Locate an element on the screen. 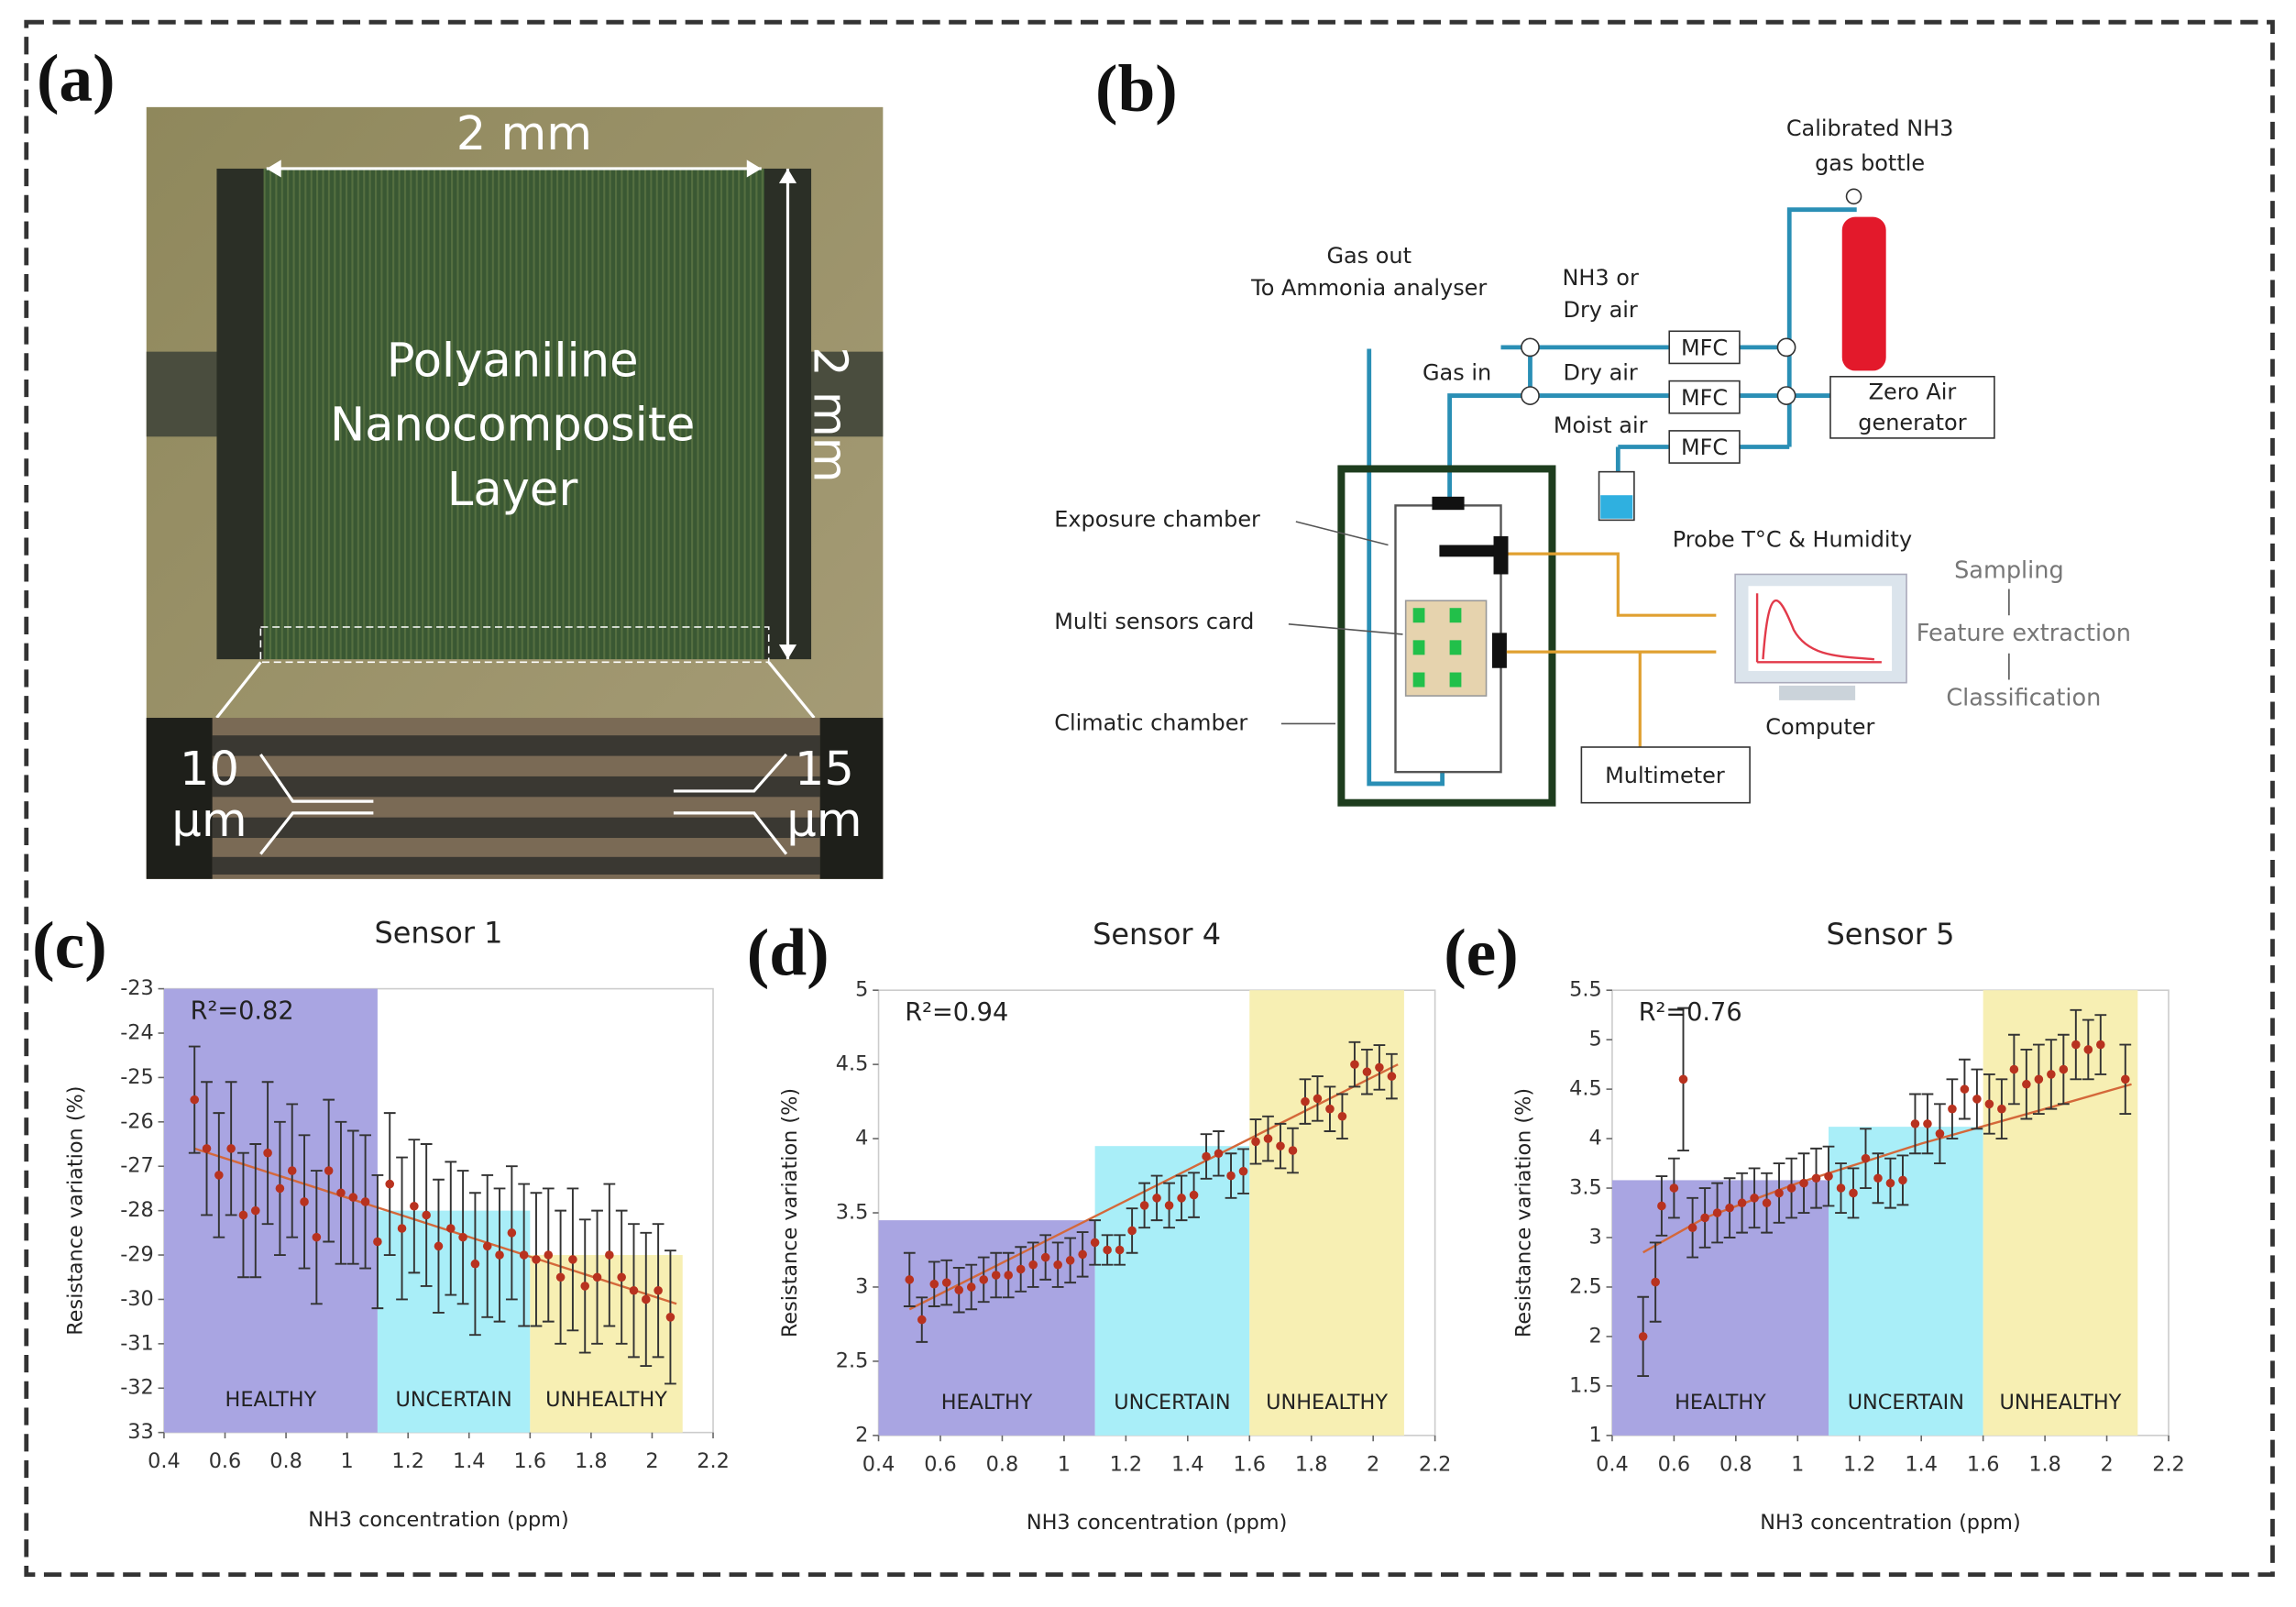 Image resolution: width=2296 pixels, height=1607 pixels. layer-label: Polyaniline is located at coordinates (513, 361).